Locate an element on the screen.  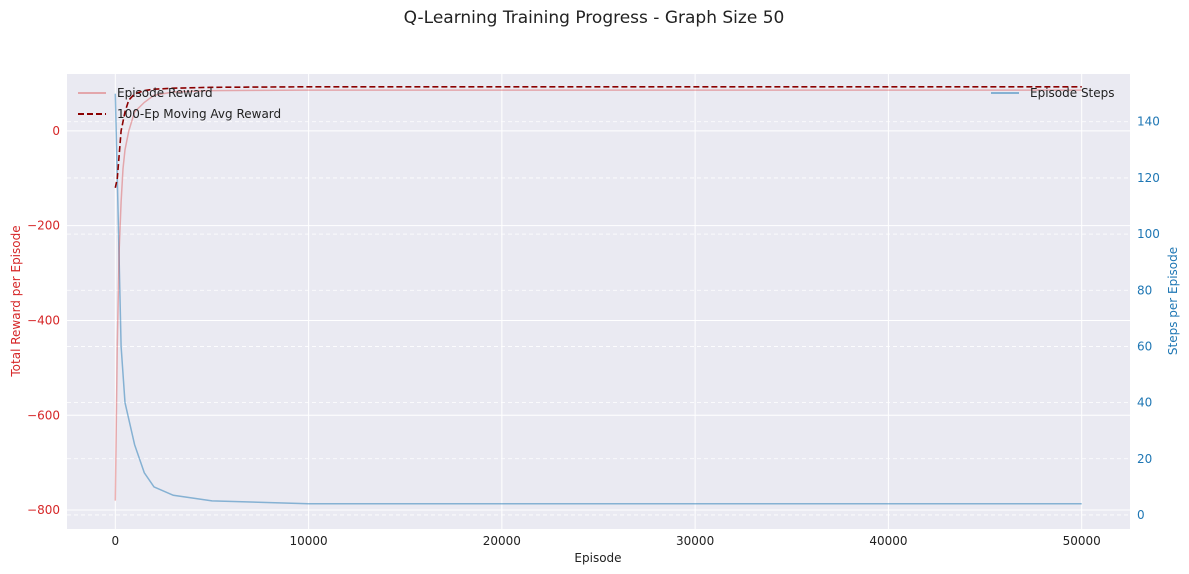
moving-avg-line is located at coordinates (598, 137).